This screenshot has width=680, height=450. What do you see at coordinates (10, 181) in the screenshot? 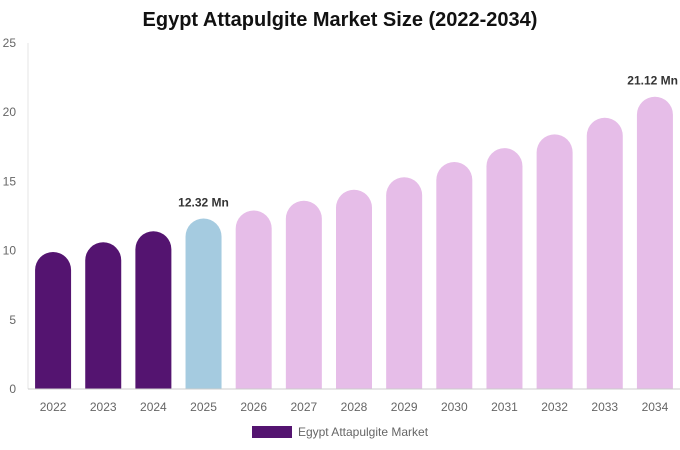
I see `y-tick-label: 15` at bounding box center [10, 181].